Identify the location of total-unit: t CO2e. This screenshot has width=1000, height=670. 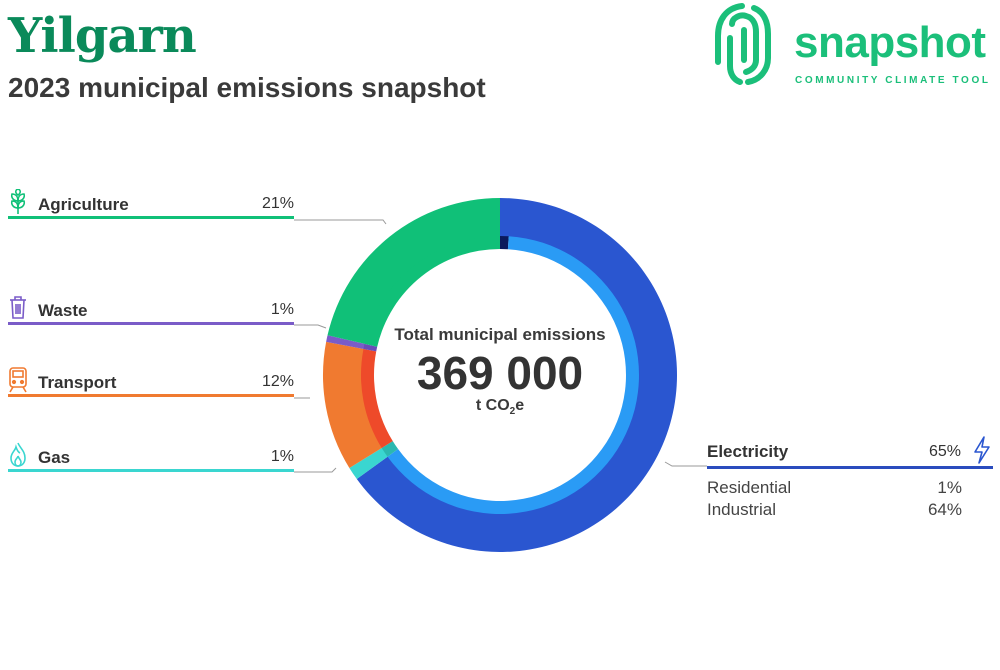
(500, 407).